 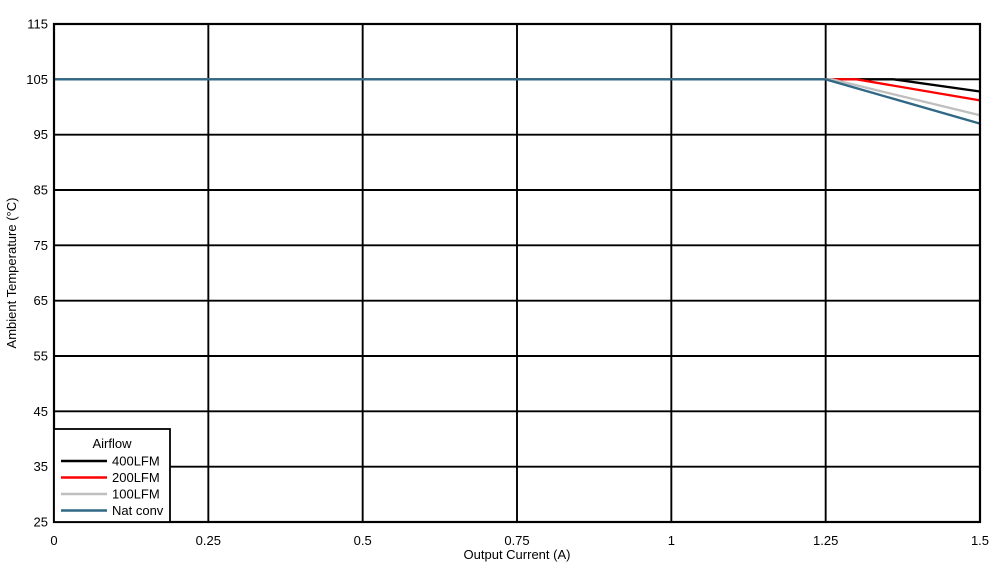 What do you see at coordinates (136, 477) in the screenshot?
I see `legend-label-2: 200LFM` at bounding box center [136, 477].